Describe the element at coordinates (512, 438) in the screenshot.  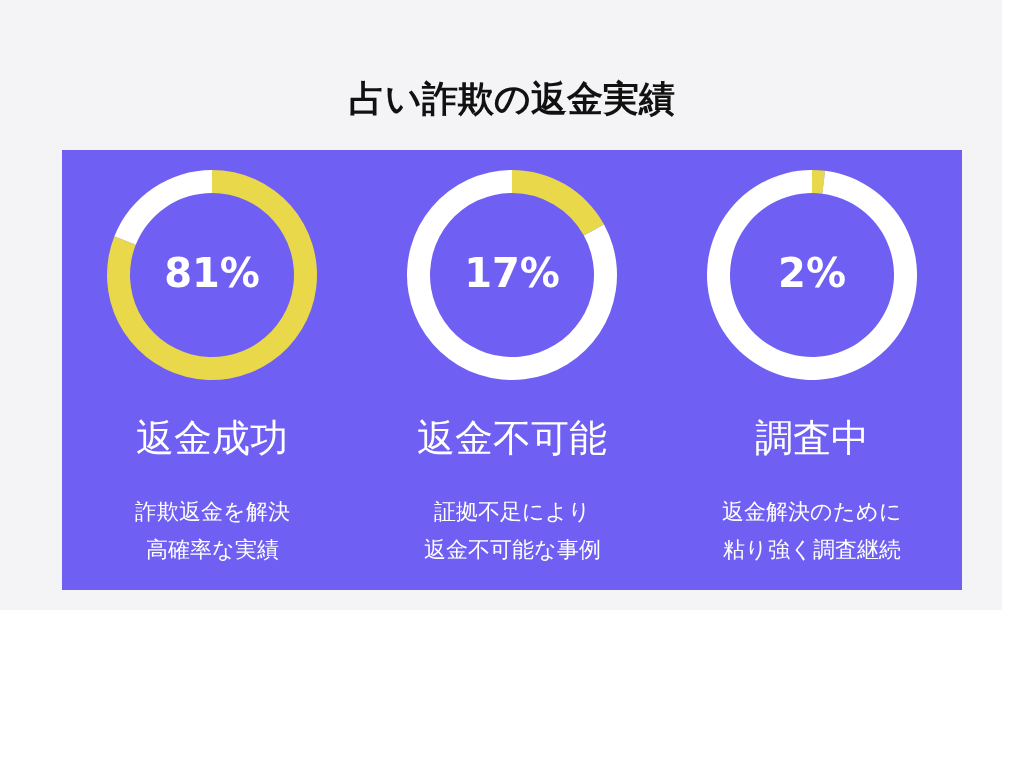
I see `text: 返金不可能` at that location.